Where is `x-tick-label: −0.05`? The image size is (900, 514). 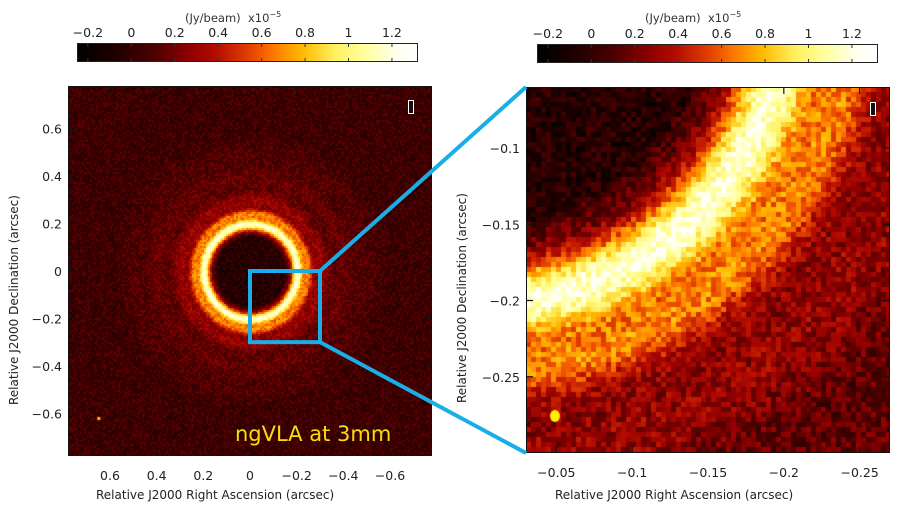 x-tick-label: −0.05 is located at coordinates (556, 472).